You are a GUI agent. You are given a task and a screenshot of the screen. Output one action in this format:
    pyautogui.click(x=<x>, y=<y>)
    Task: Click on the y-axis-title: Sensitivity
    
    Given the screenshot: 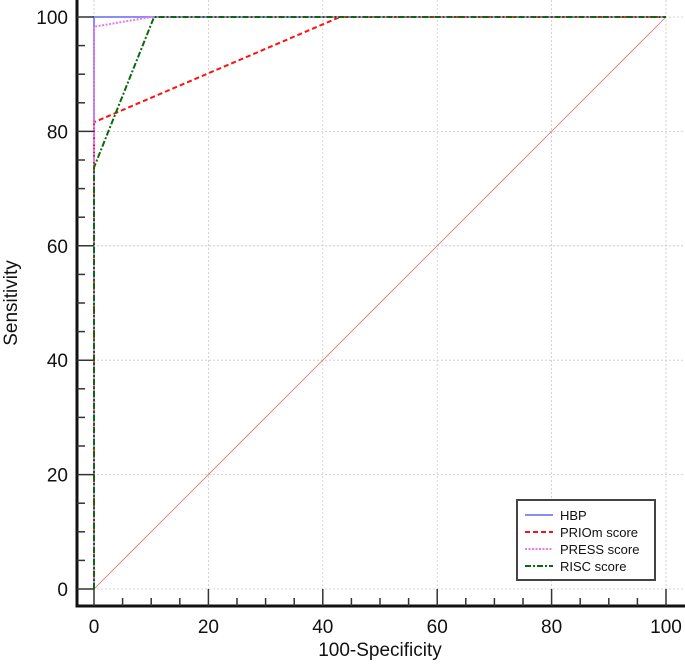 What is the action you would take?
    pyautogui.click(x=11, y=303)
    